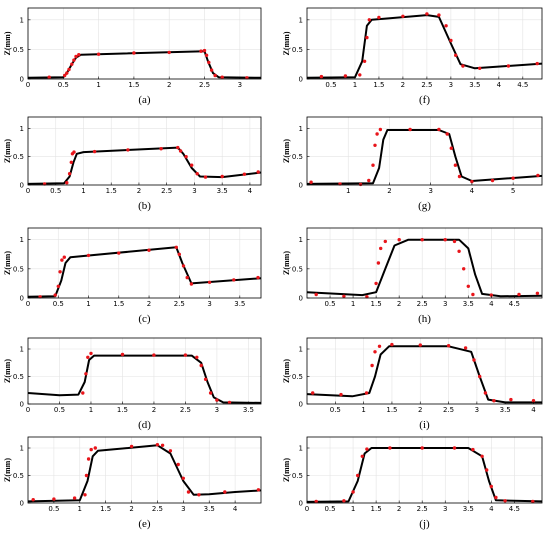  I want to click on x-tick-label: 4, so click(499, 85).